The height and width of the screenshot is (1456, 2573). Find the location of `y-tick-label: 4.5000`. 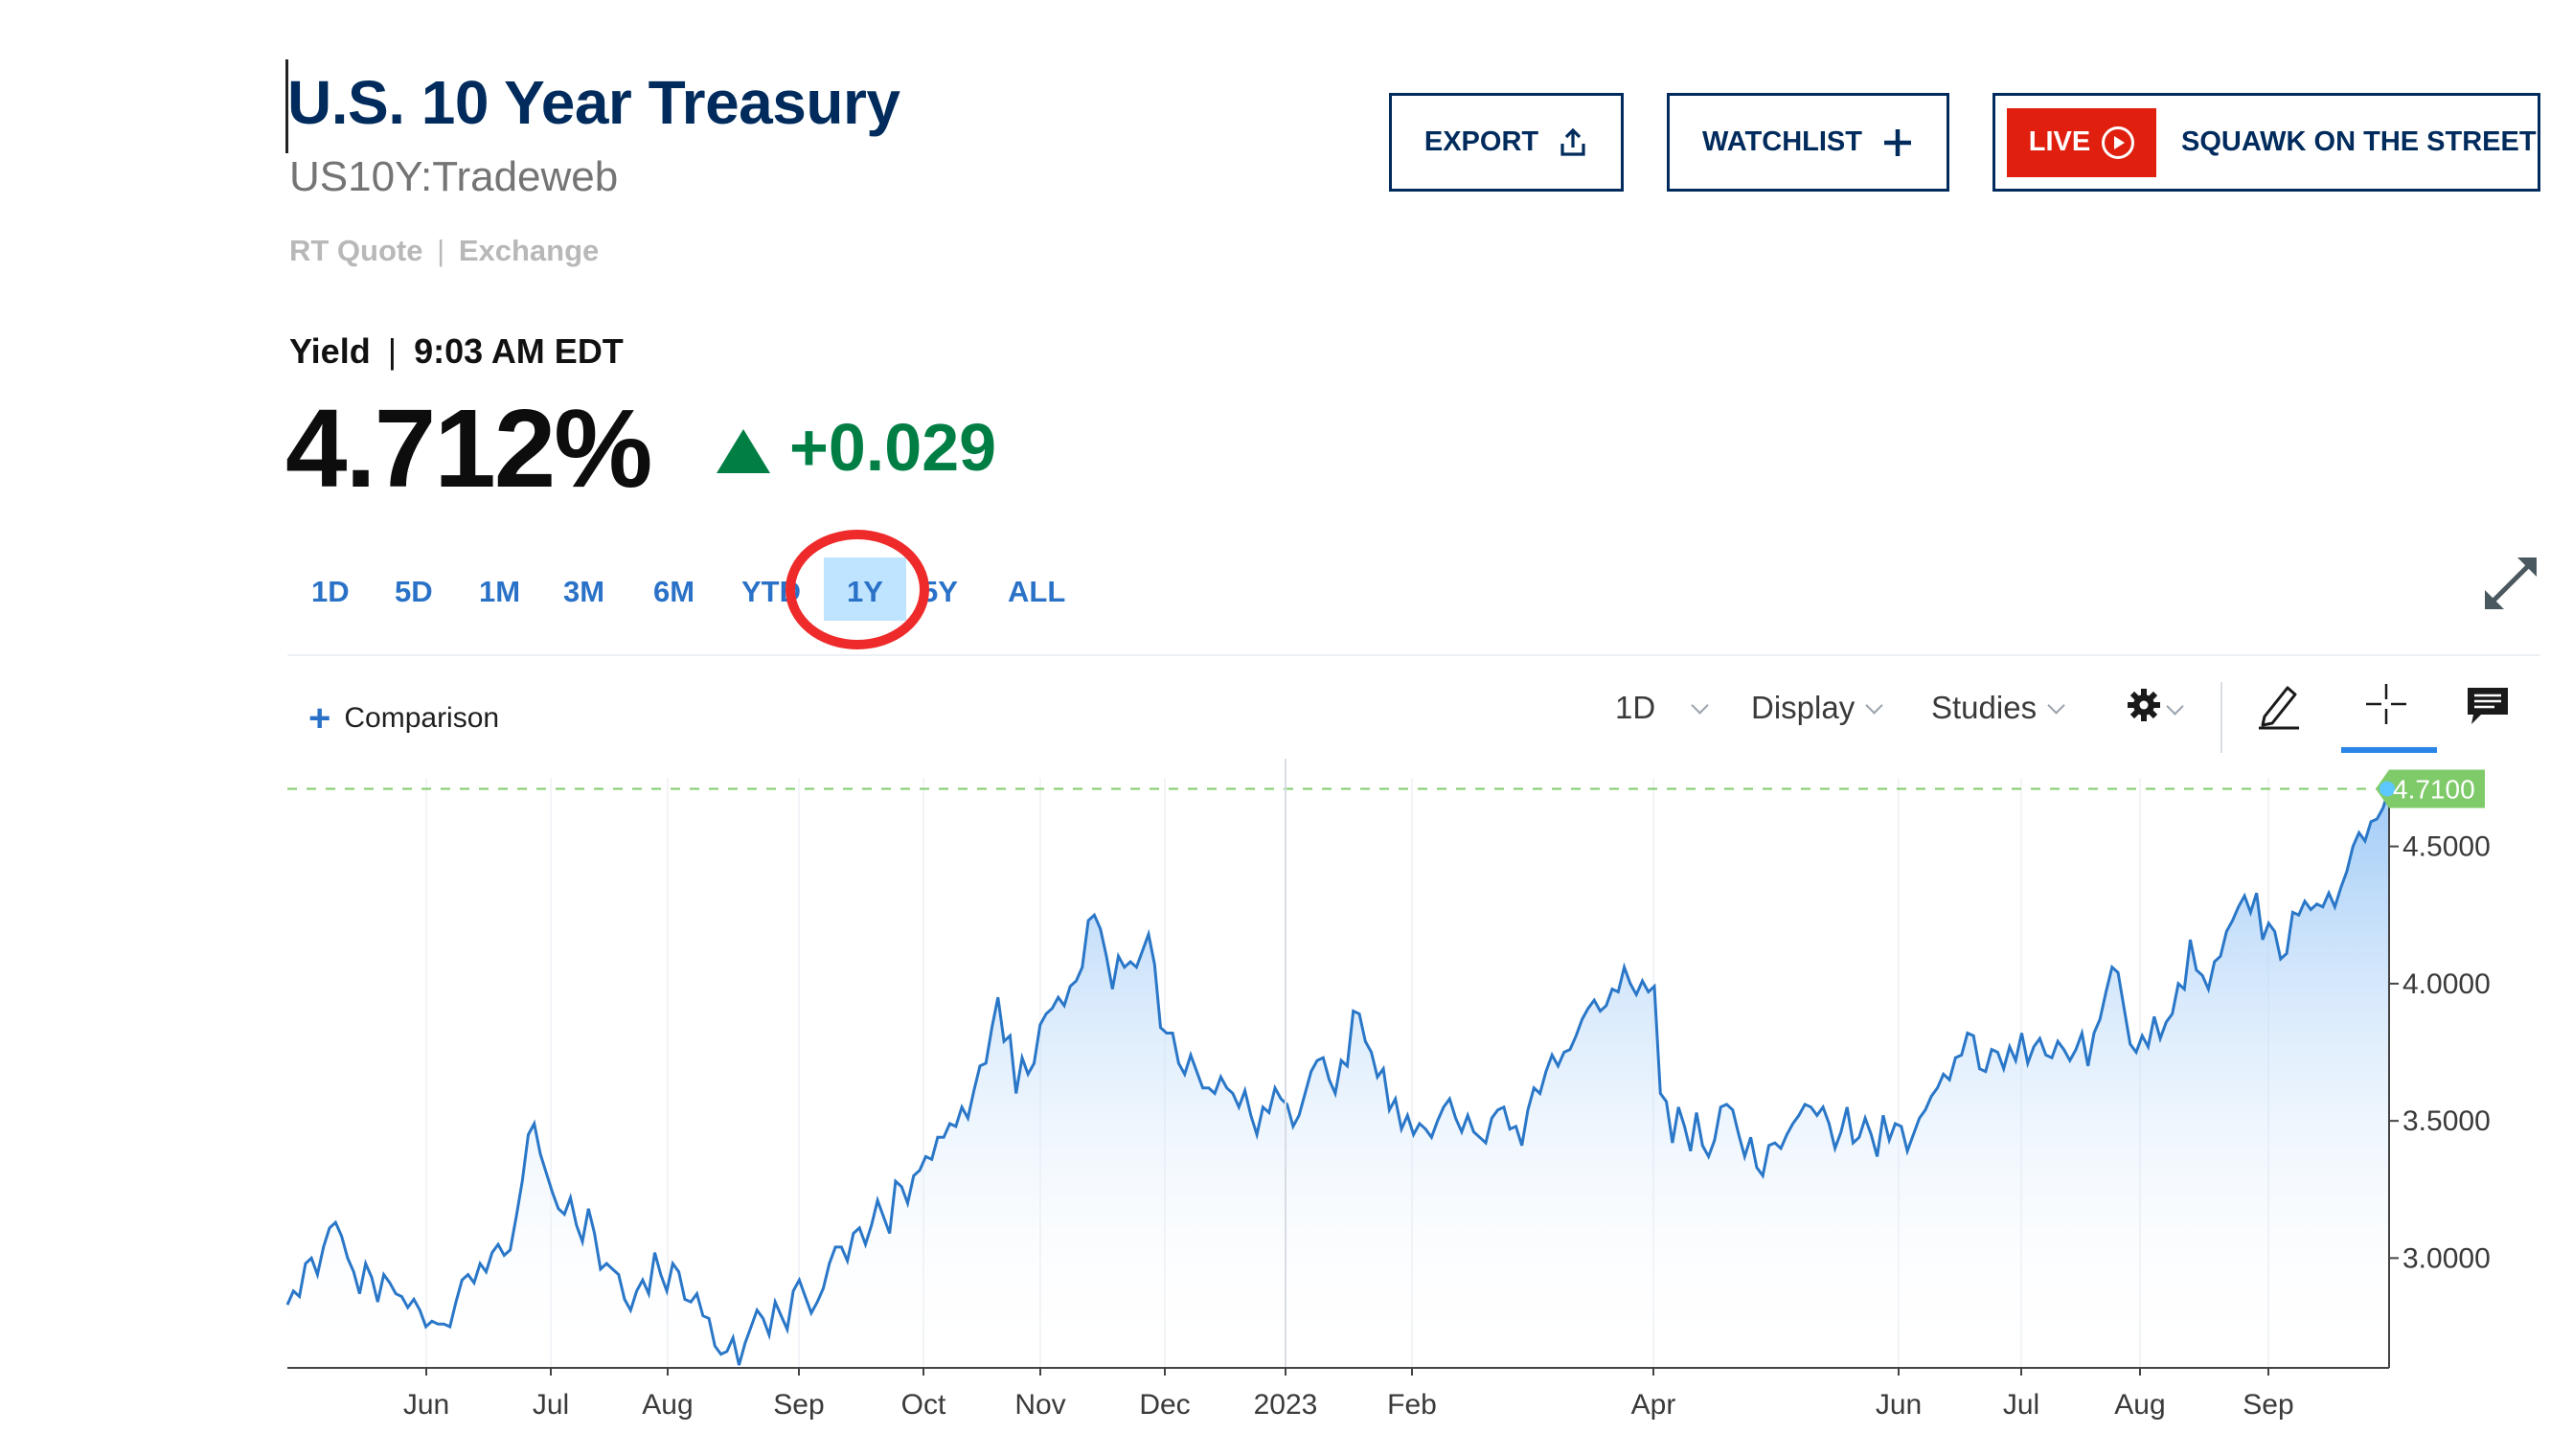

y-tick-label: 4.5000 is located at coordinates (2447, 847).